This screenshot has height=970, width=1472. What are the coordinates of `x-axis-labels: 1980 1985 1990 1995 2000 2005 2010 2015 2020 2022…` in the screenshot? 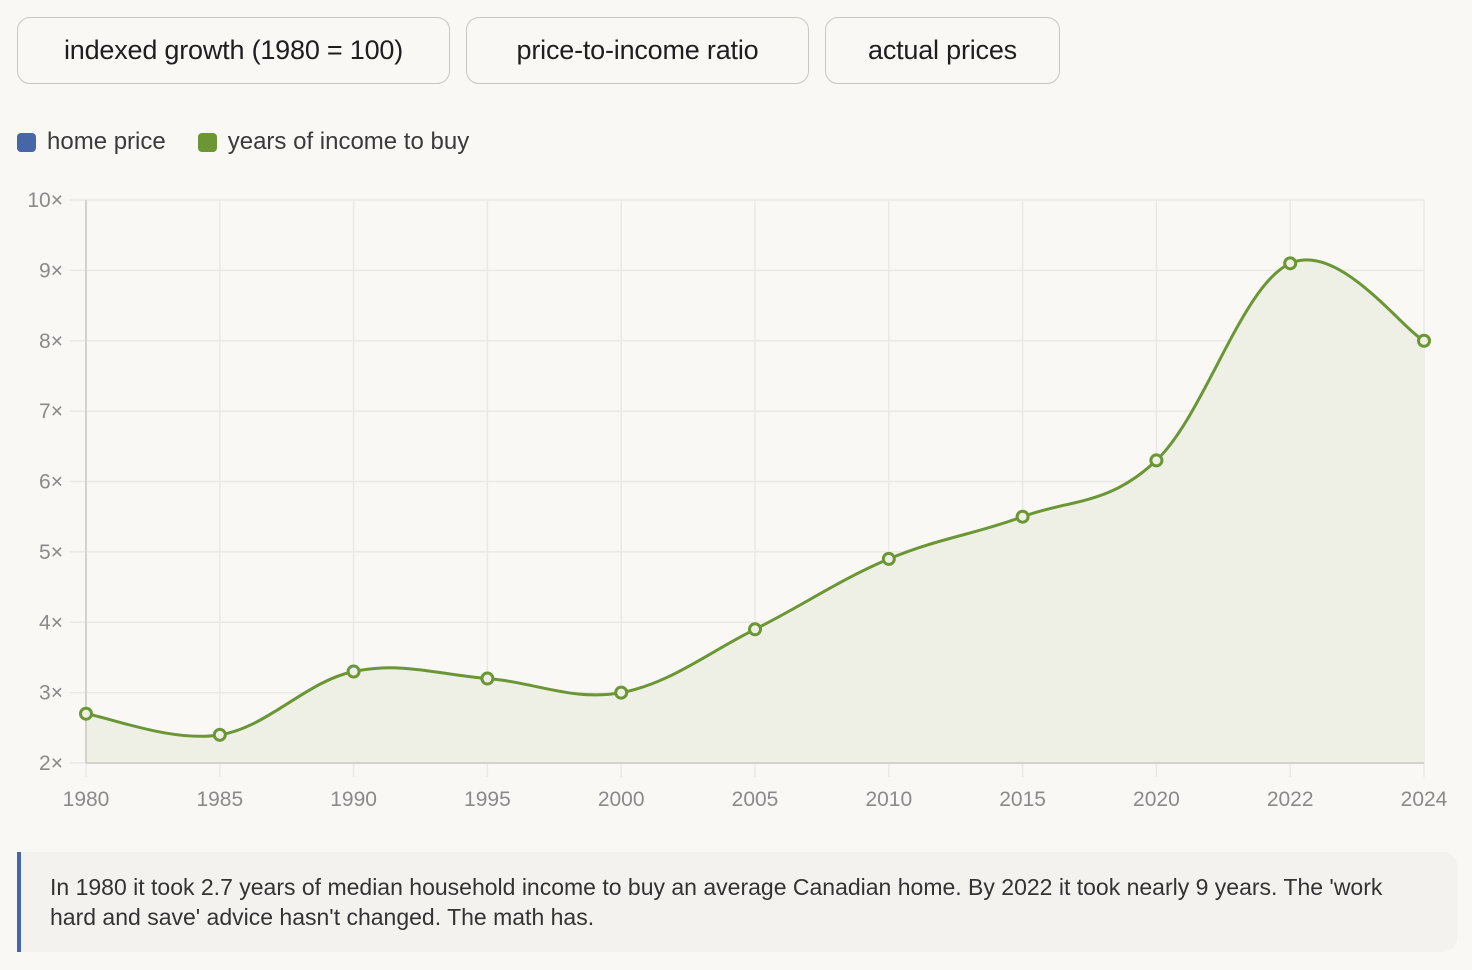 It's located at (755, 799).